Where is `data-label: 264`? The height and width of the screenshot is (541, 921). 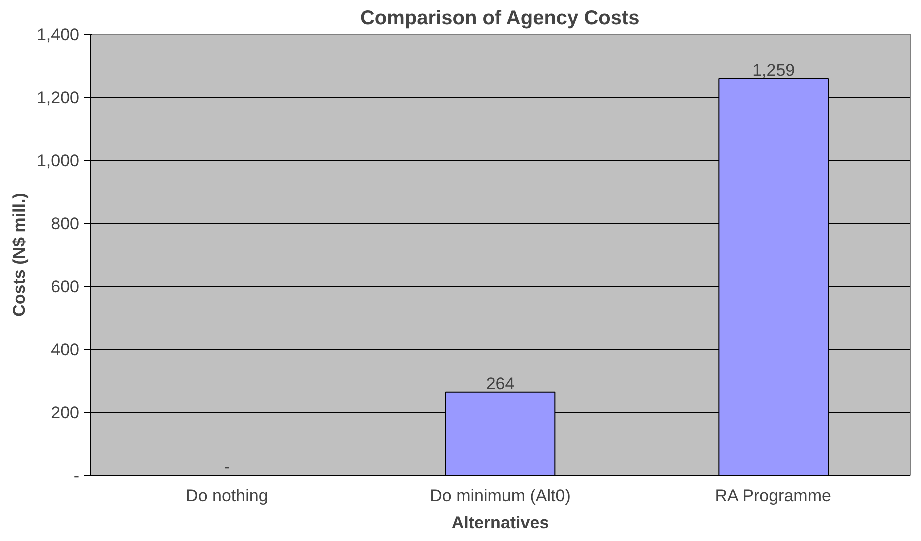
data-label: 264 is located at coordinates (500, 384).